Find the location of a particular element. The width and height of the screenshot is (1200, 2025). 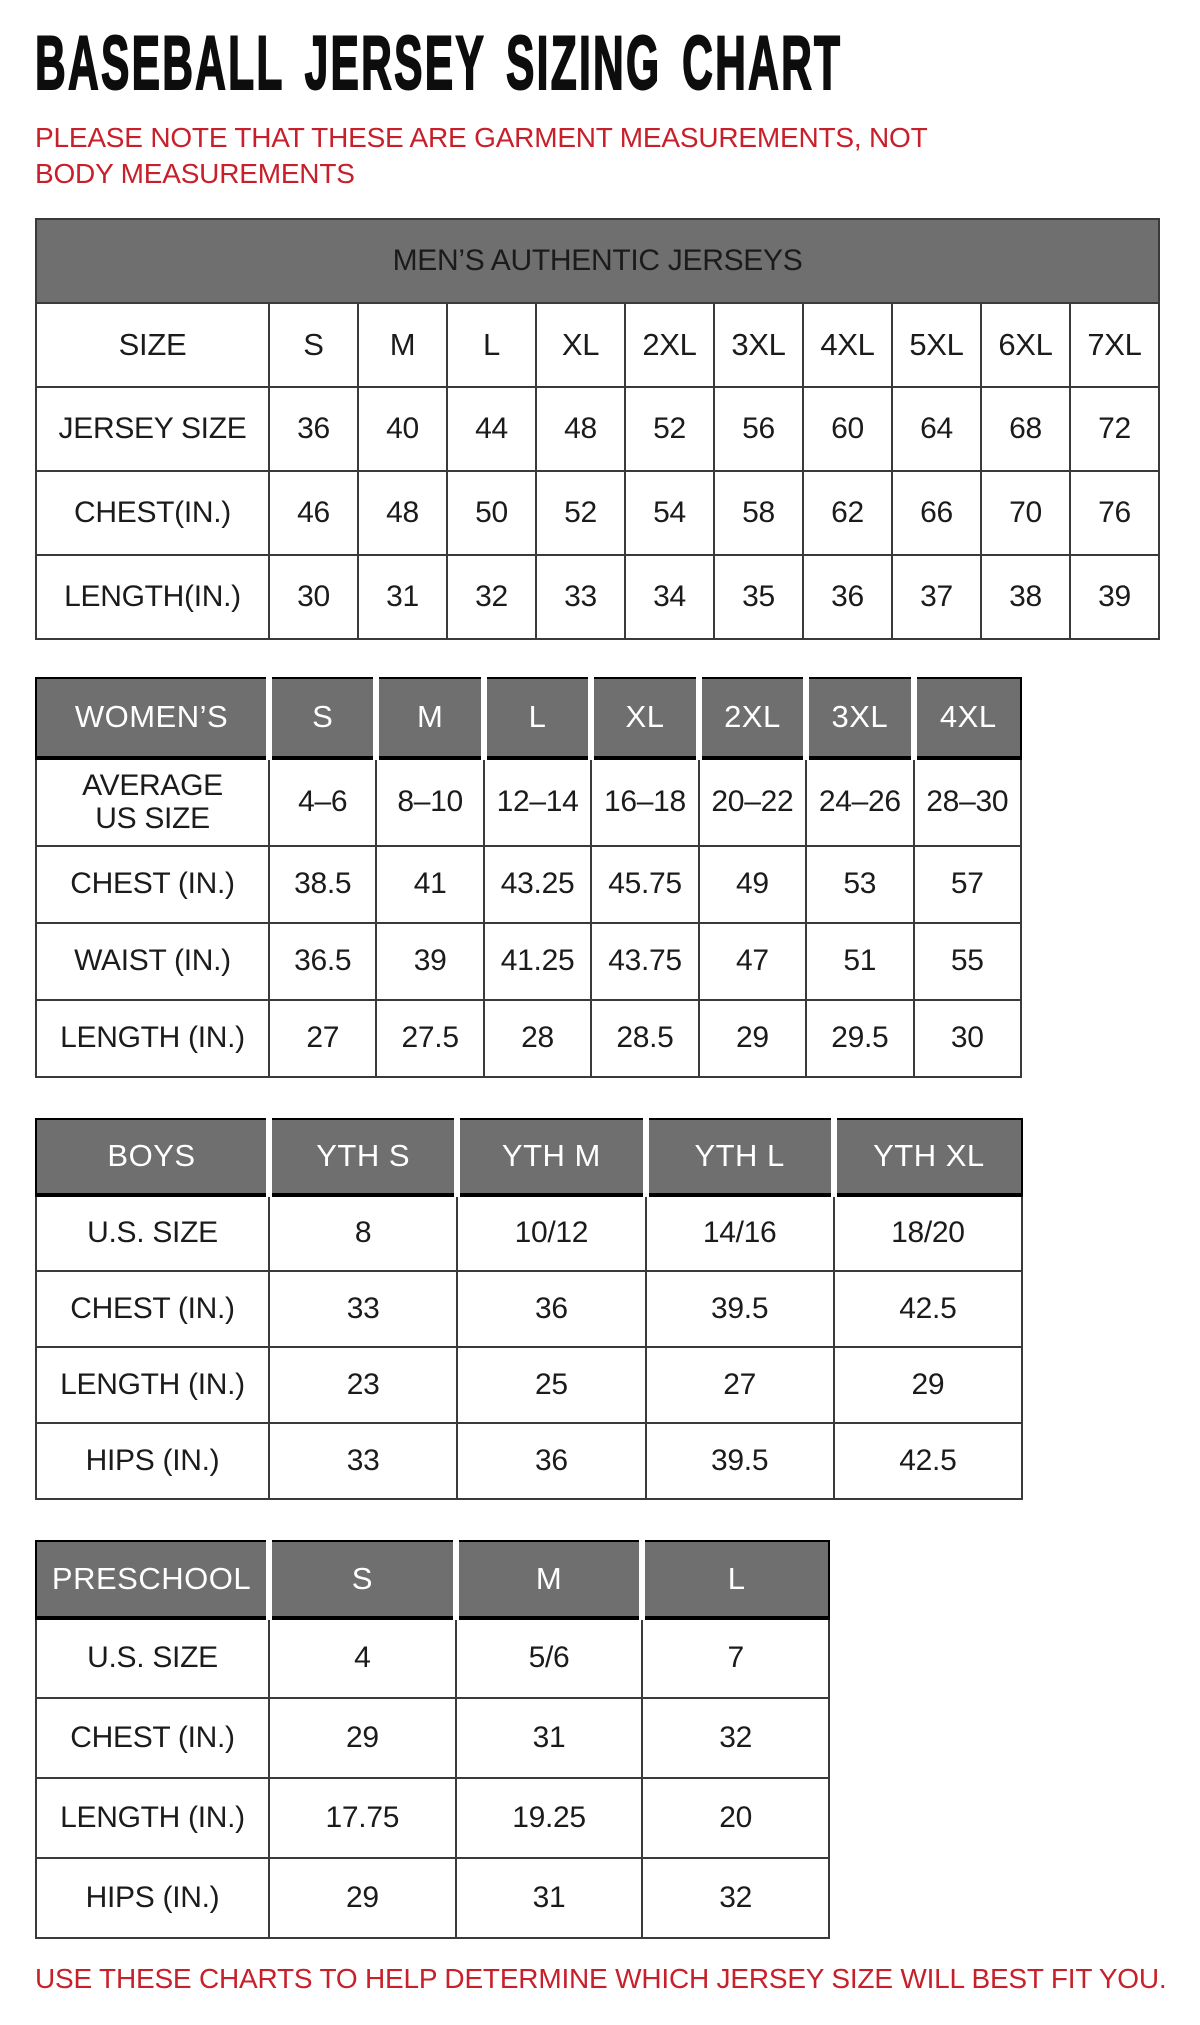

size-value-cell: 60 is located at coordinates (847, 428).